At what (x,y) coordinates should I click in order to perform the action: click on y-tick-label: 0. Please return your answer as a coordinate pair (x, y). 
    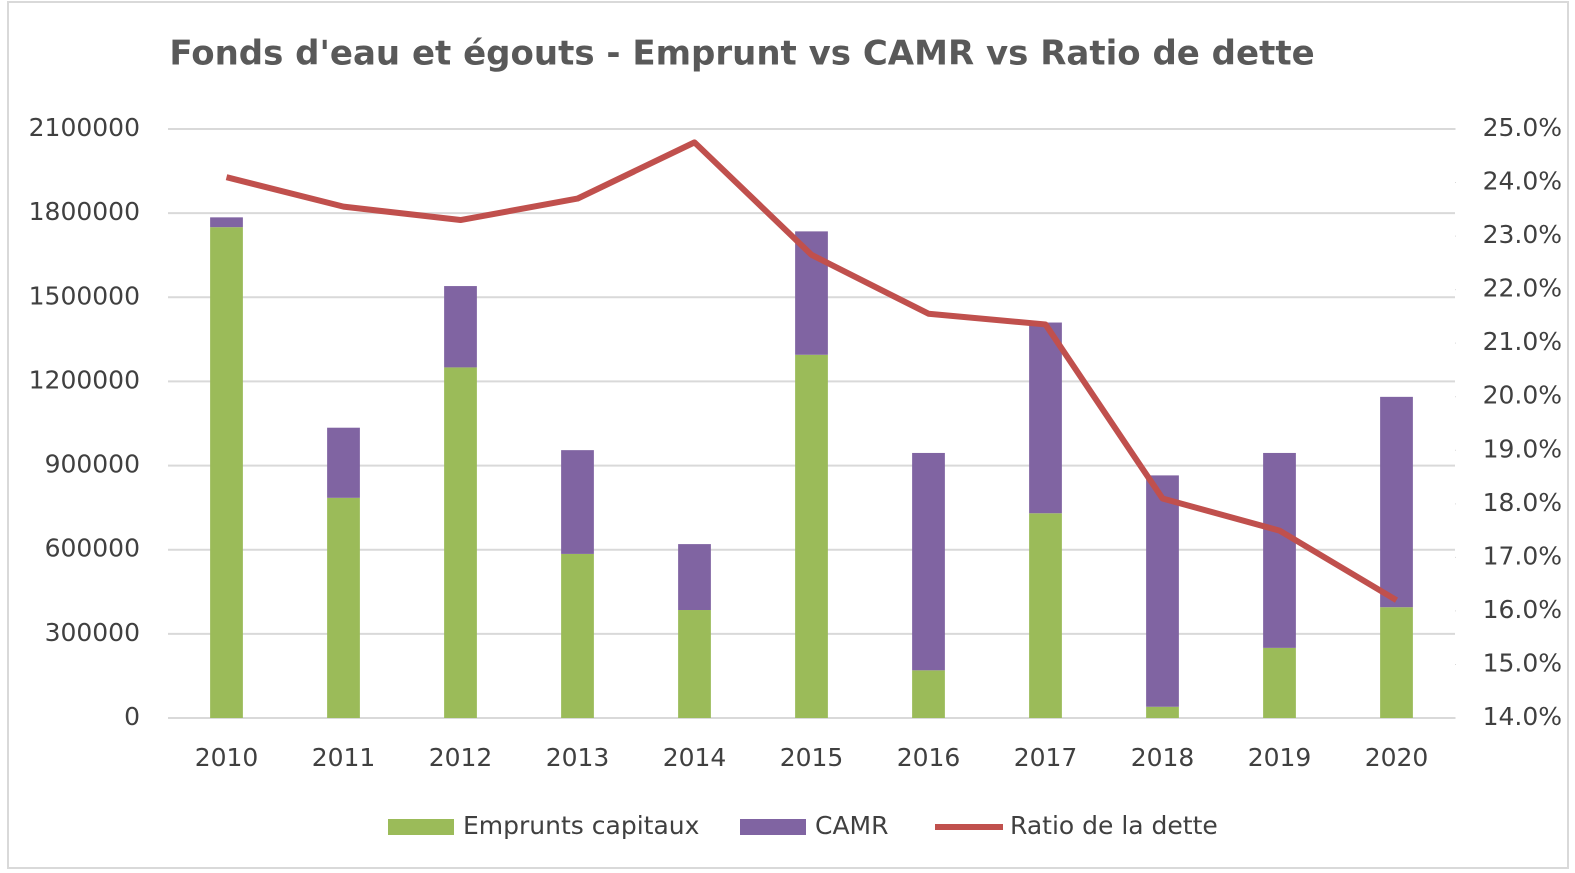
    Looking at the image, I should click on (132, 716).